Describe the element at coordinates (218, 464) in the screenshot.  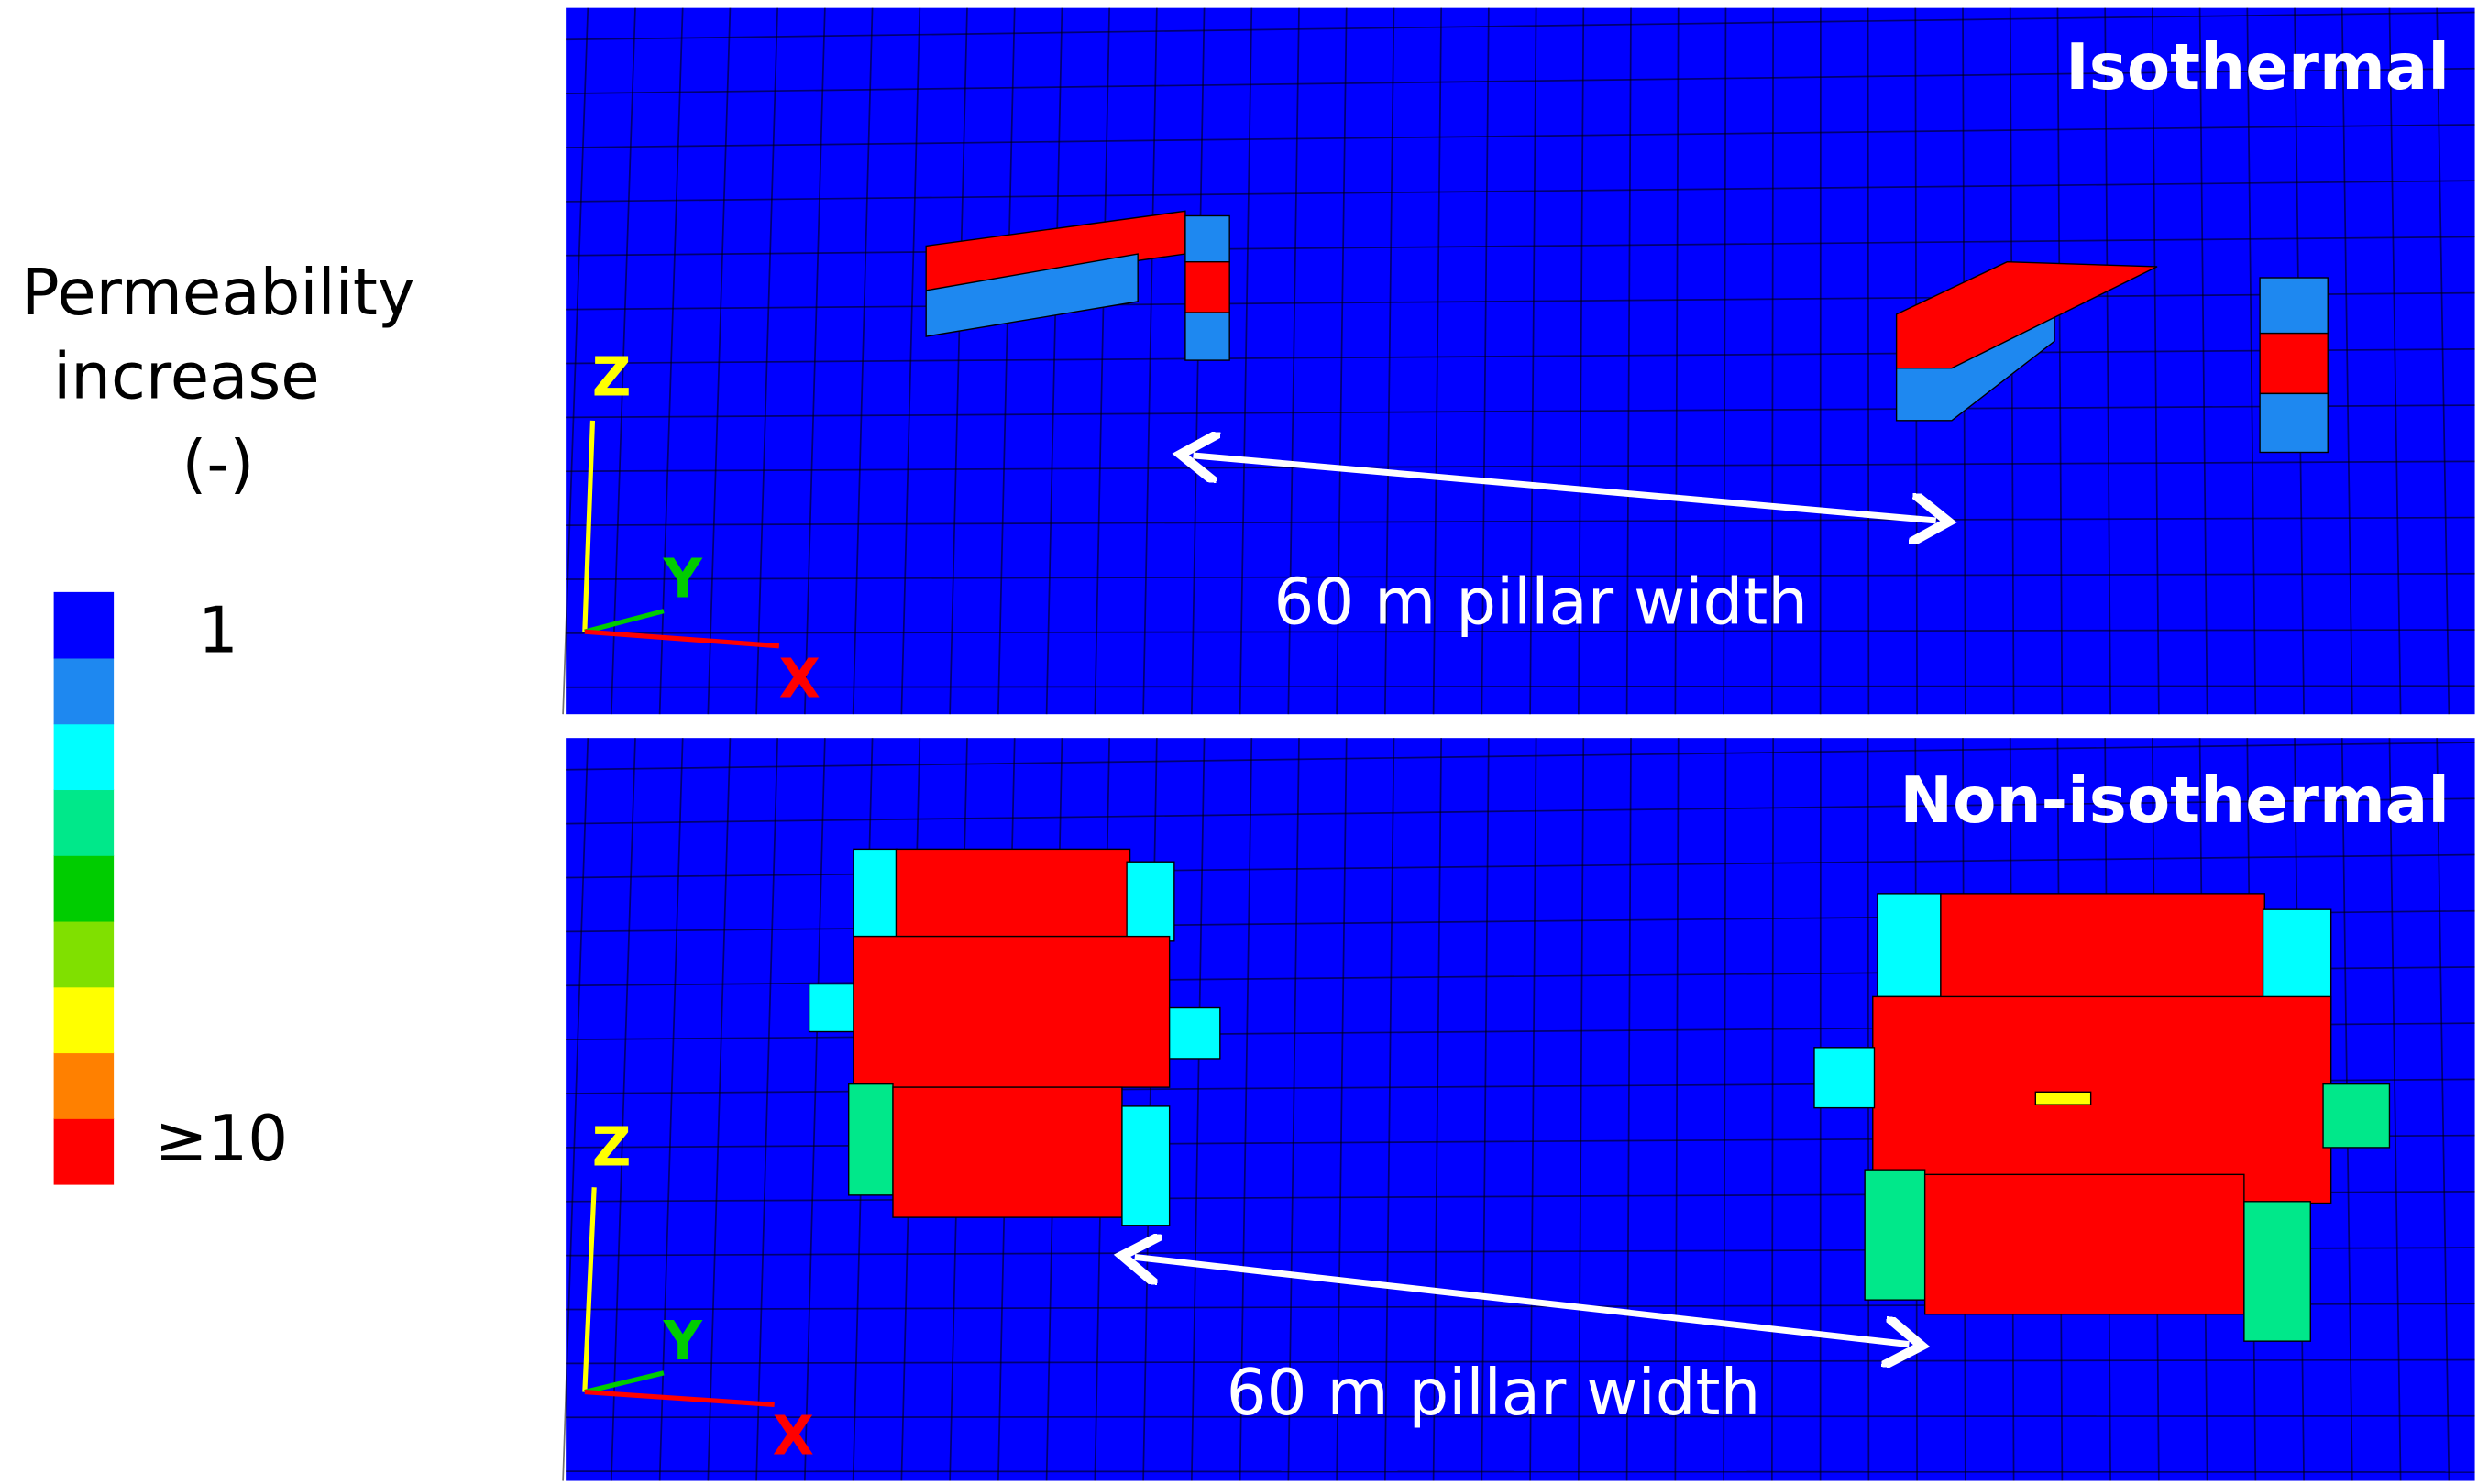
I see `legend-title: (-)` at that location.